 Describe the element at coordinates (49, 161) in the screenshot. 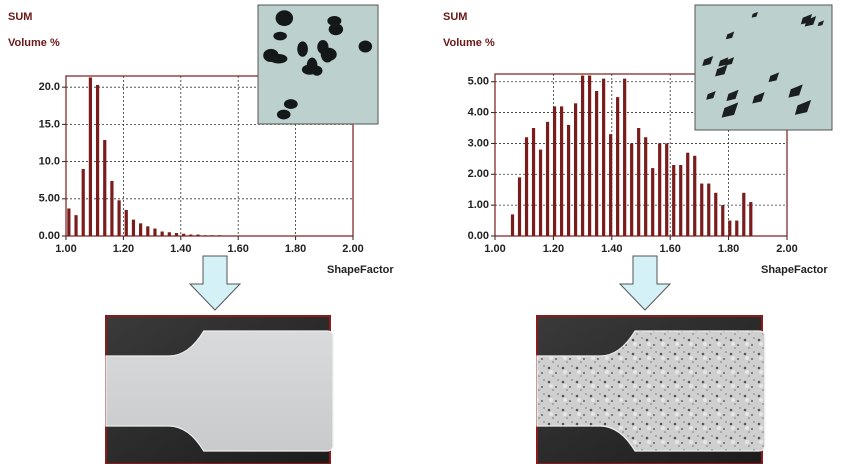

I see `y-tick-label: 10.0` at that location.